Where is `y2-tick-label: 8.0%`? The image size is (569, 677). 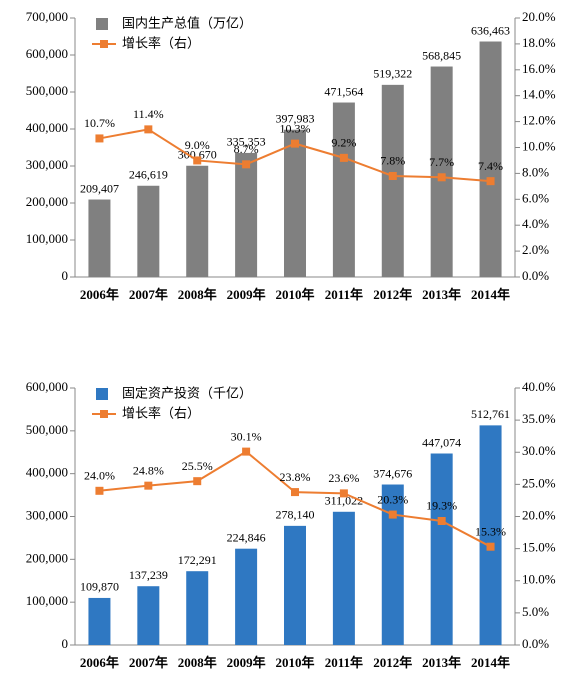
y2-tick-label: 8.0% is located at coordinates (535, 171).